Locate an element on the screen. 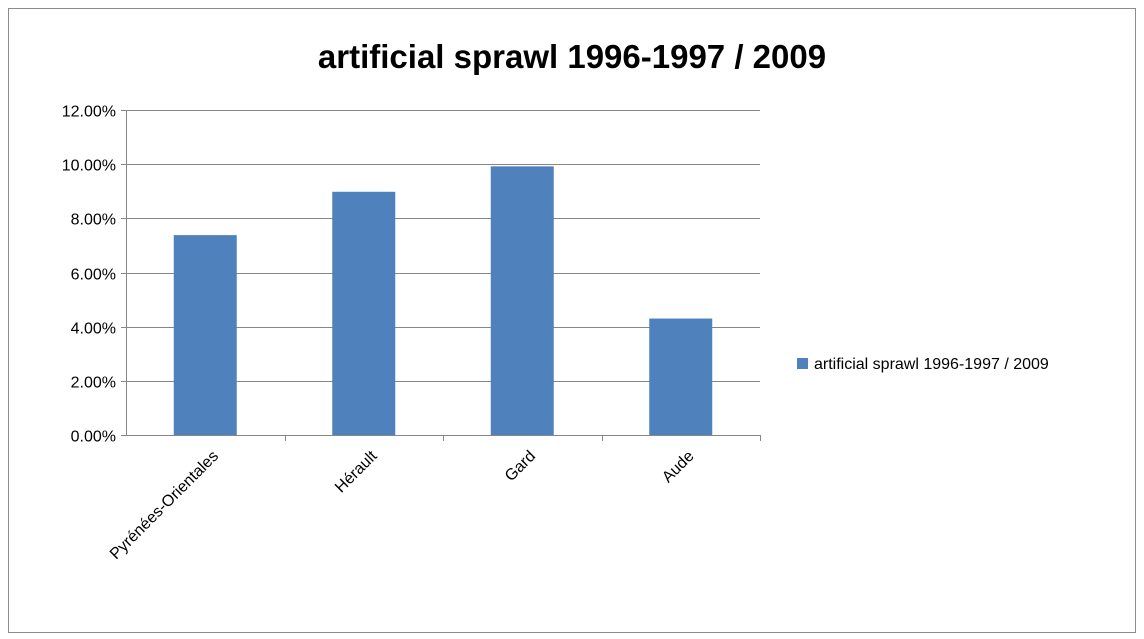 The height and width of the screenshot is (639, 1144). x-tick-label: Gard is located at coordinates (520, 466).